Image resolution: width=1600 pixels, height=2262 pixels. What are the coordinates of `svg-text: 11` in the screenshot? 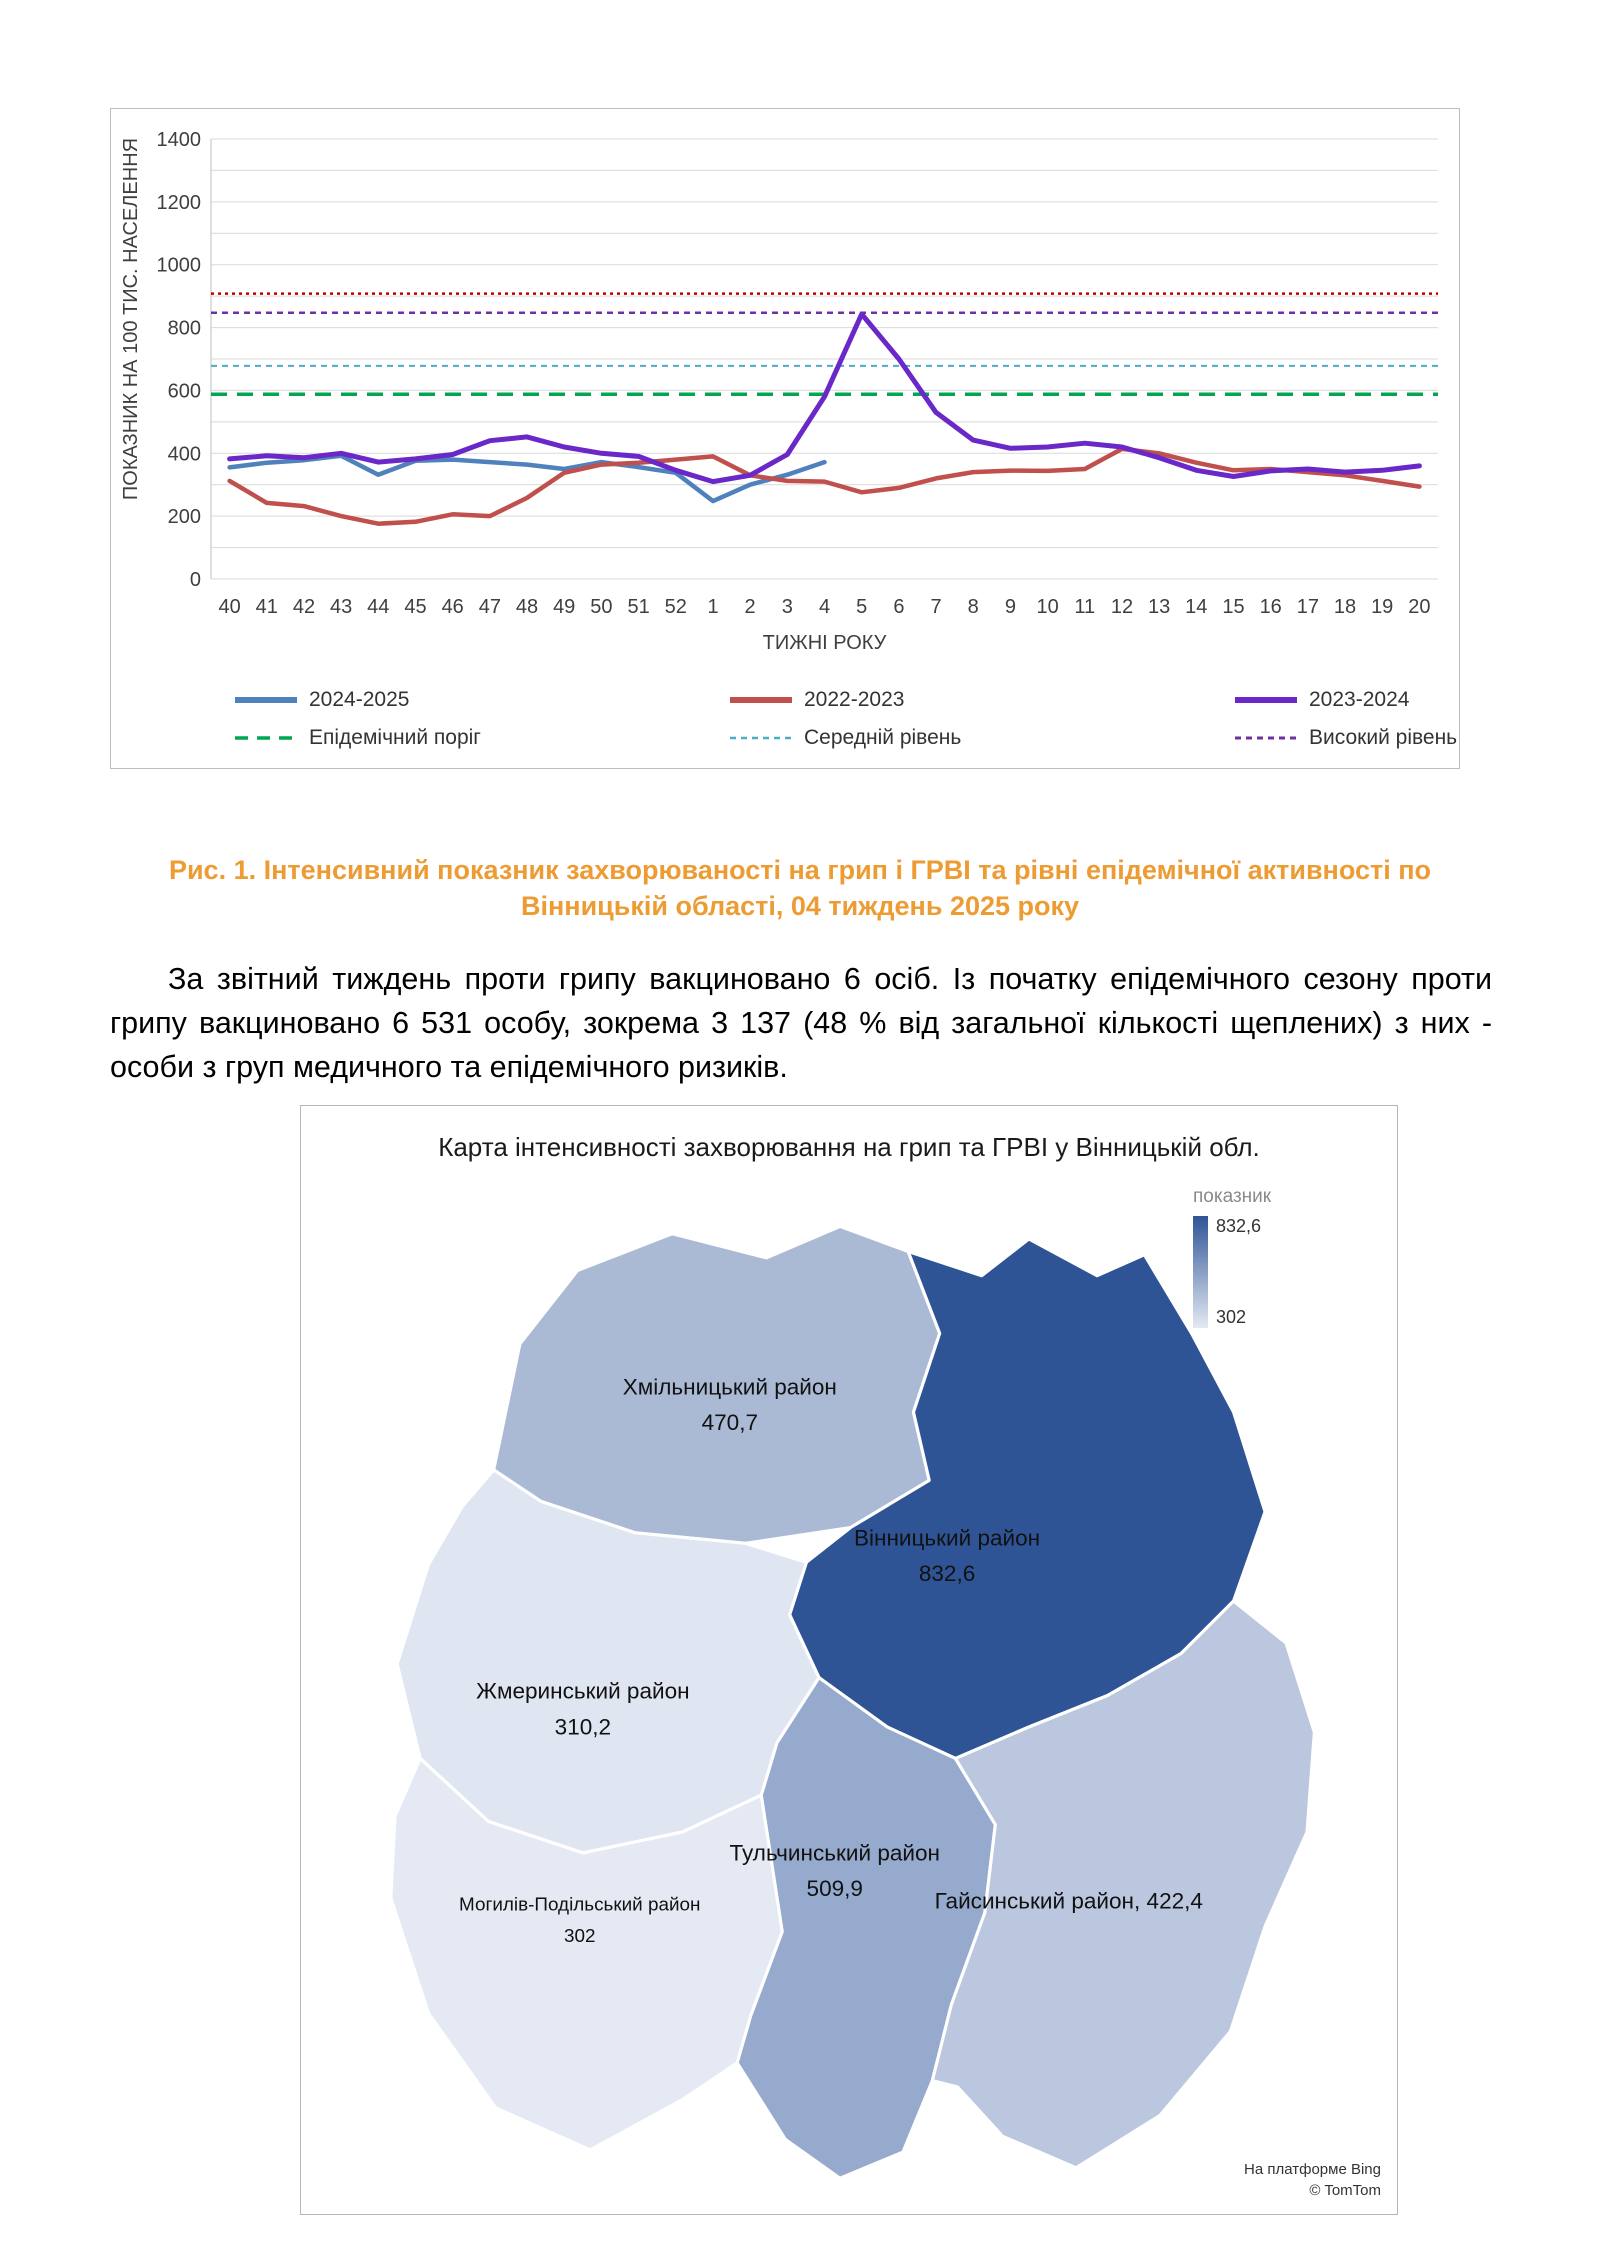 It's located at (1084, 607).